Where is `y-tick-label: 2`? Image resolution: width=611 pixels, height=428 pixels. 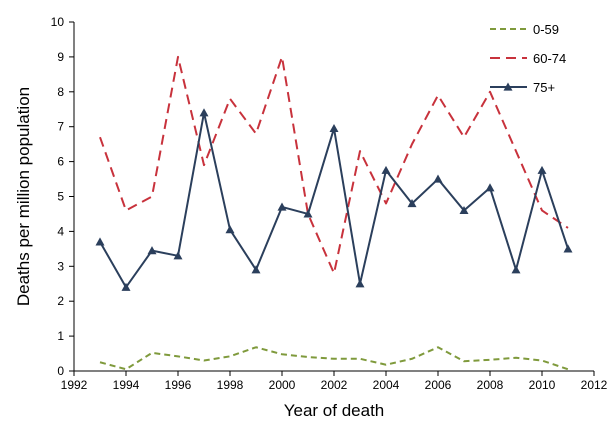 y-tick-label: 2 is located at coordinates (60, 301).